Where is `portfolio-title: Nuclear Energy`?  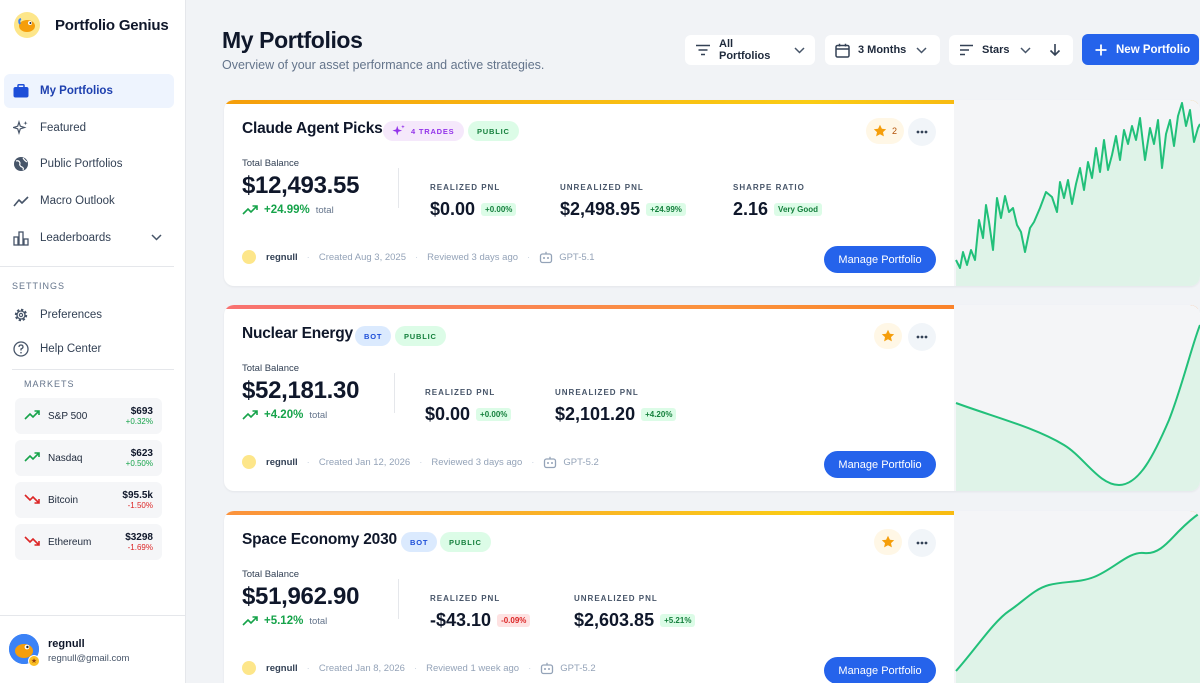 portfolio-title: Nuclear Energy is located at coordinates (297, 333).